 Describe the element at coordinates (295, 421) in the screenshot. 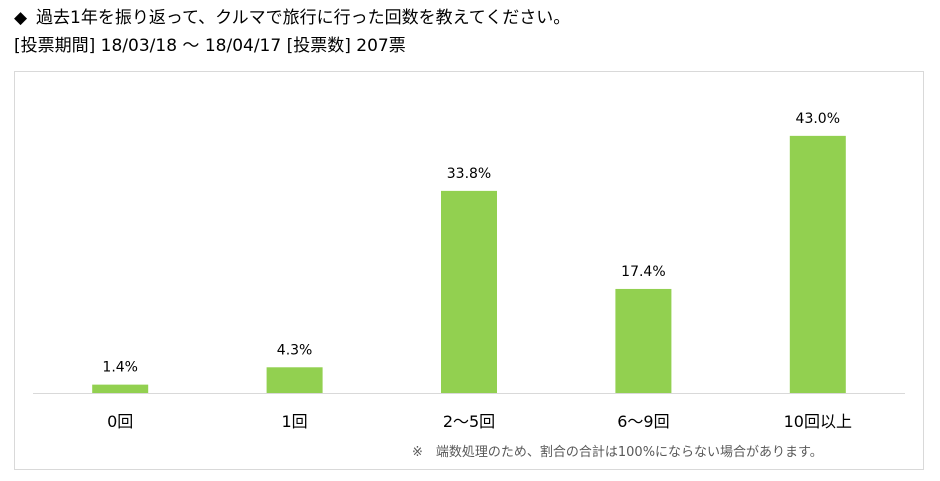

I see `x-tick-label-1: 1回` at that location.